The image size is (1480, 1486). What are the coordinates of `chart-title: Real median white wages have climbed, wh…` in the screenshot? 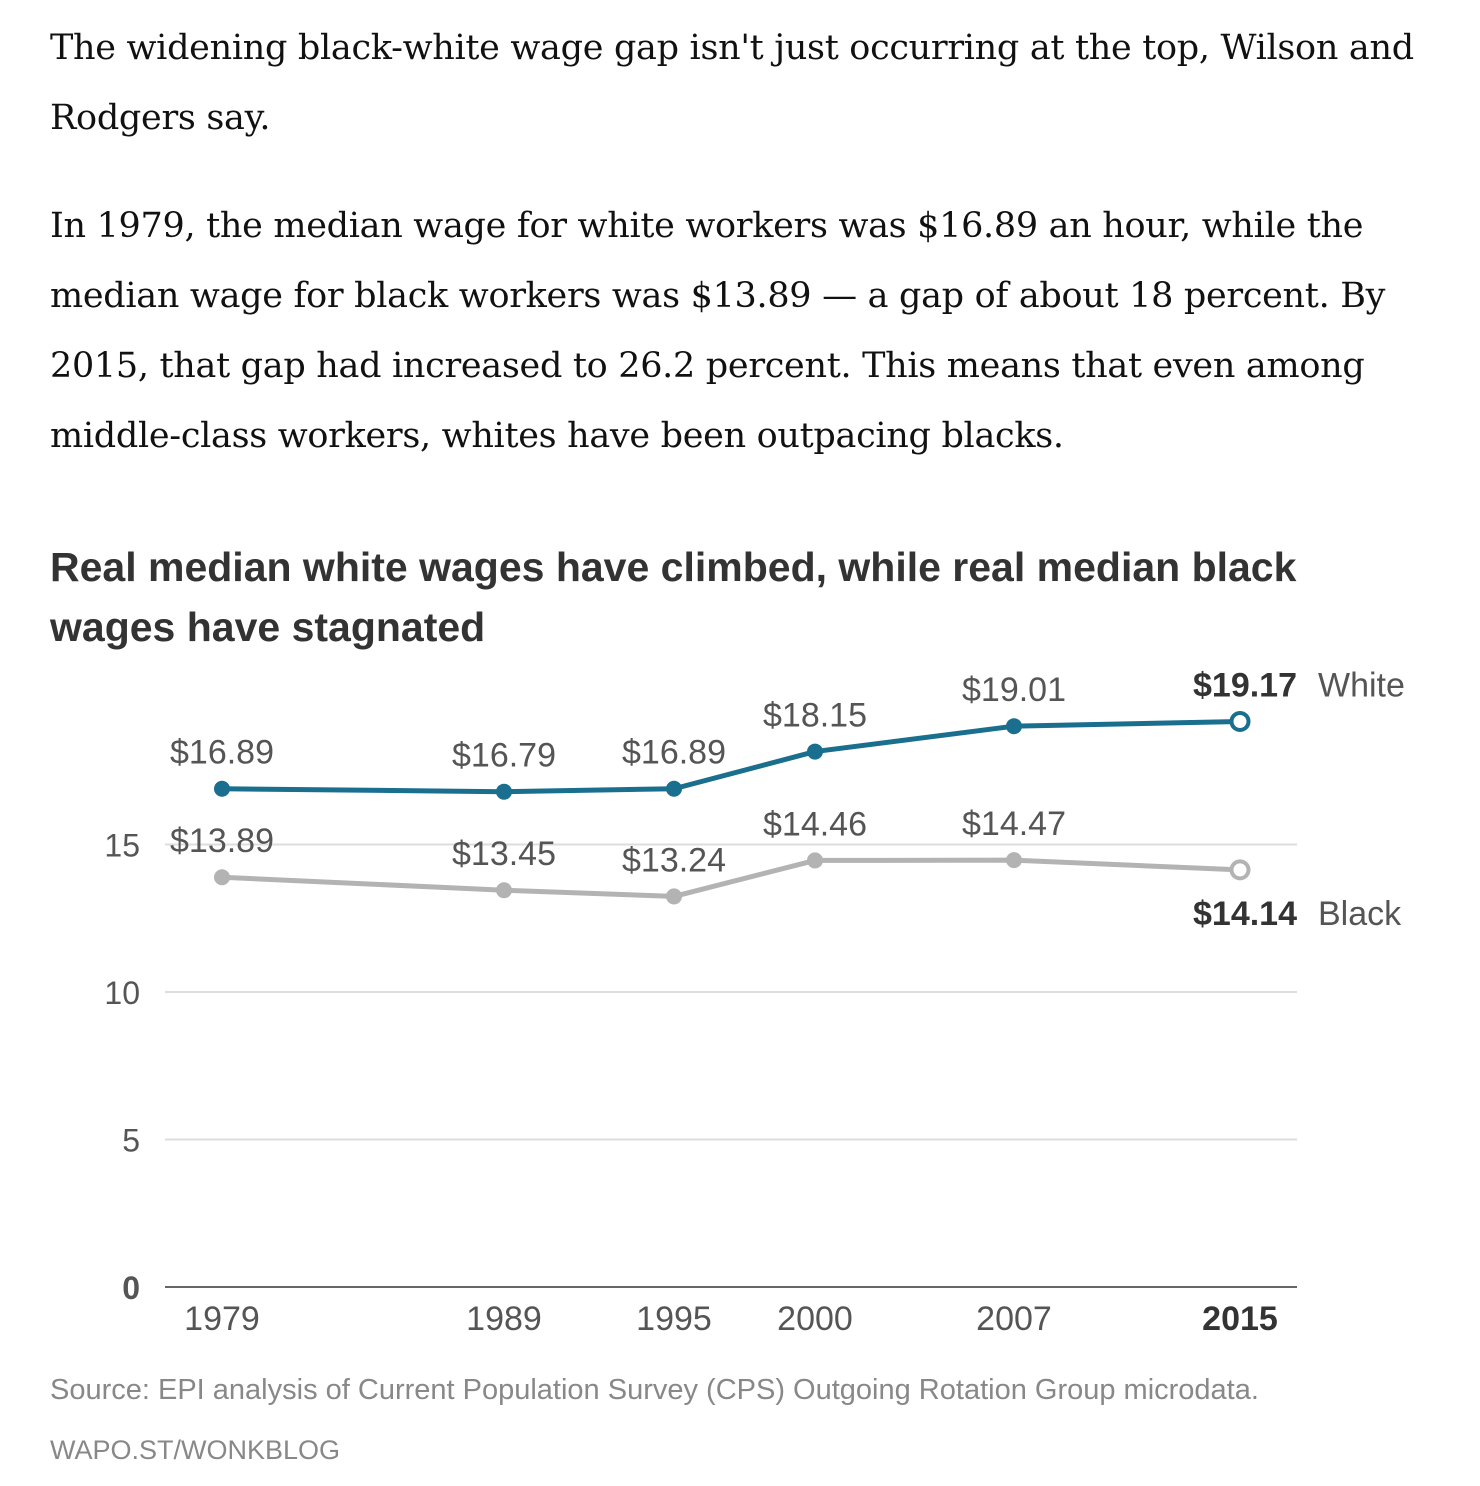 It's located at (673, 597).